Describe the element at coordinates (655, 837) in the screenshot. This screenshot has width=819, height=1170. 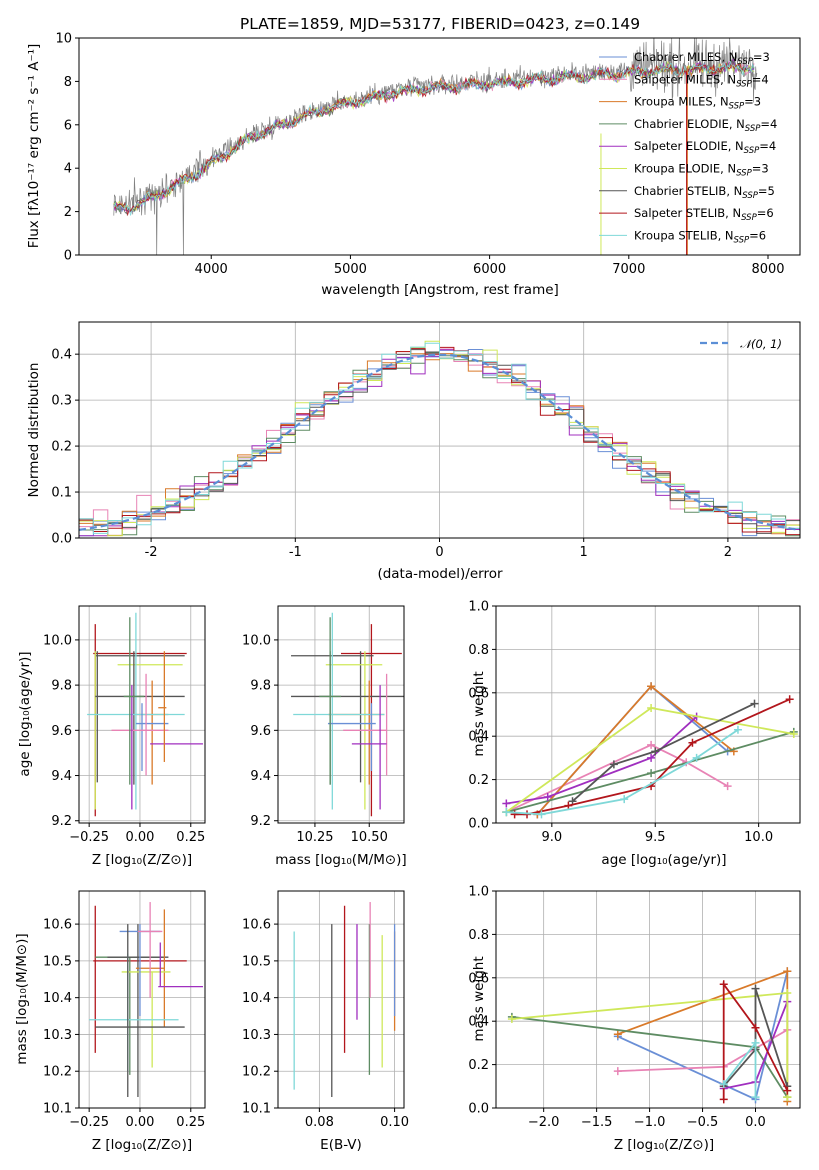
I see `x-tick-label: 9.5` at that location.